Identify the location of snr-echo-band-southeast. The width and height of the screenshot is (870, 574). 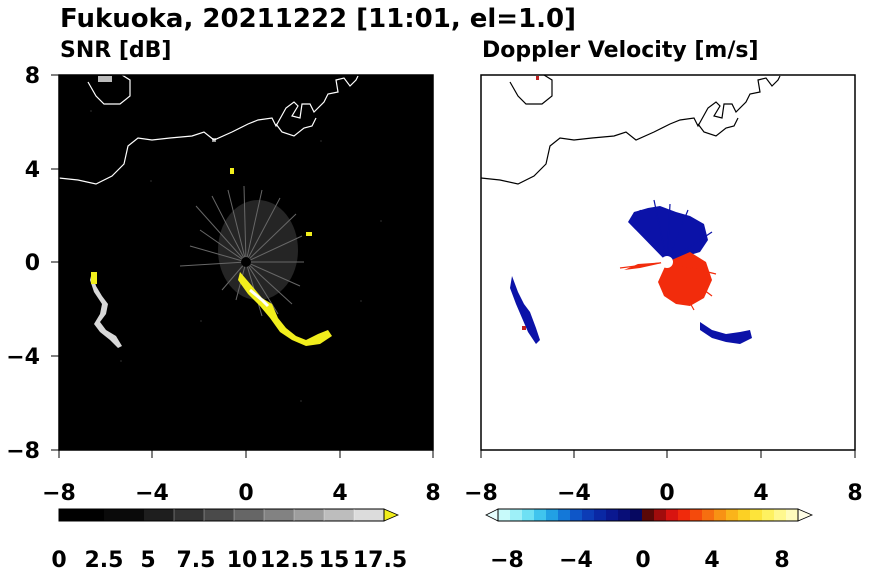
(285, 309).